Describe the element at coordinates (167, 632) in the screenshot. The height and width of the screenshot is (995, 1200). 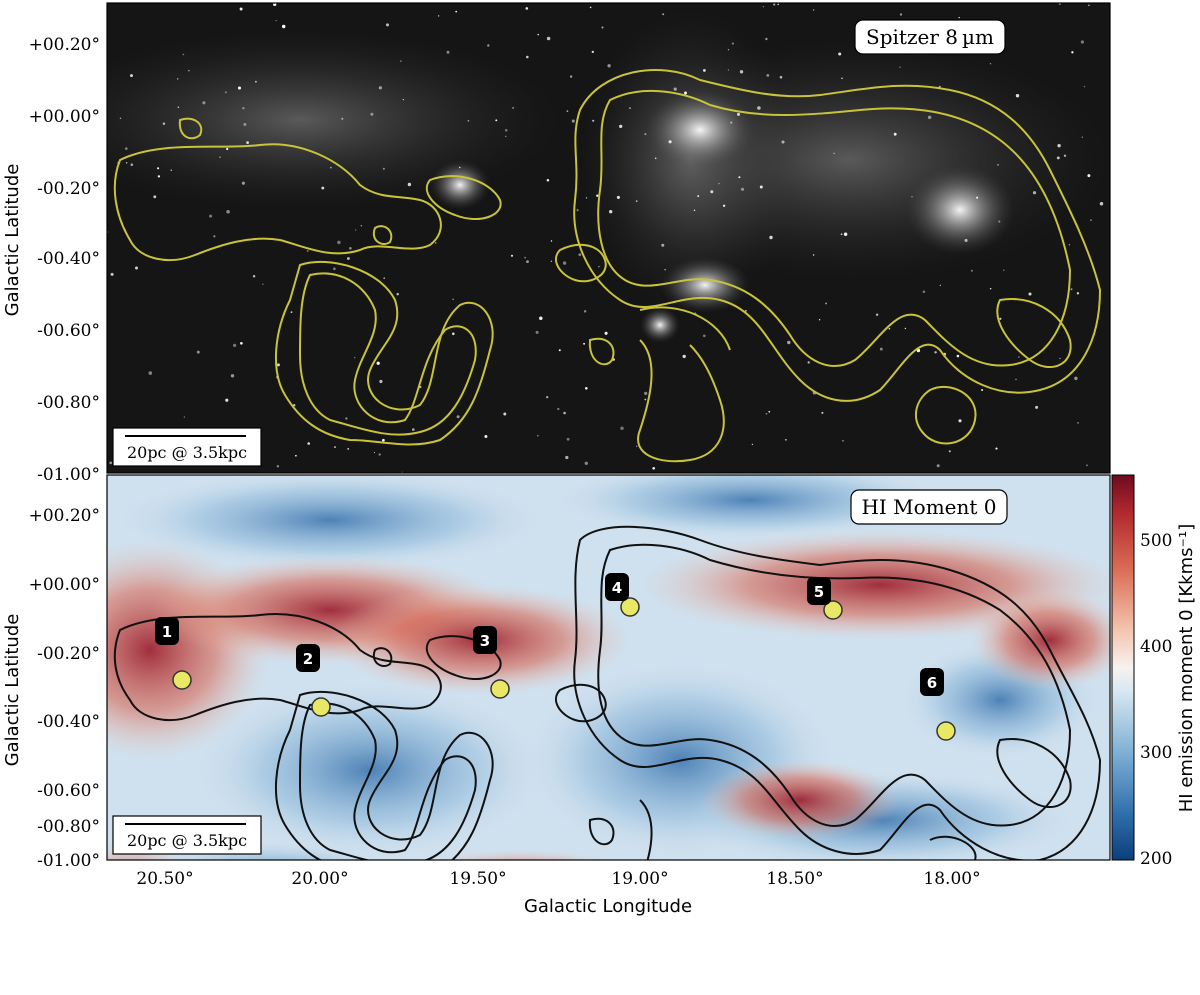
I see `svg-text: 1` at that location.